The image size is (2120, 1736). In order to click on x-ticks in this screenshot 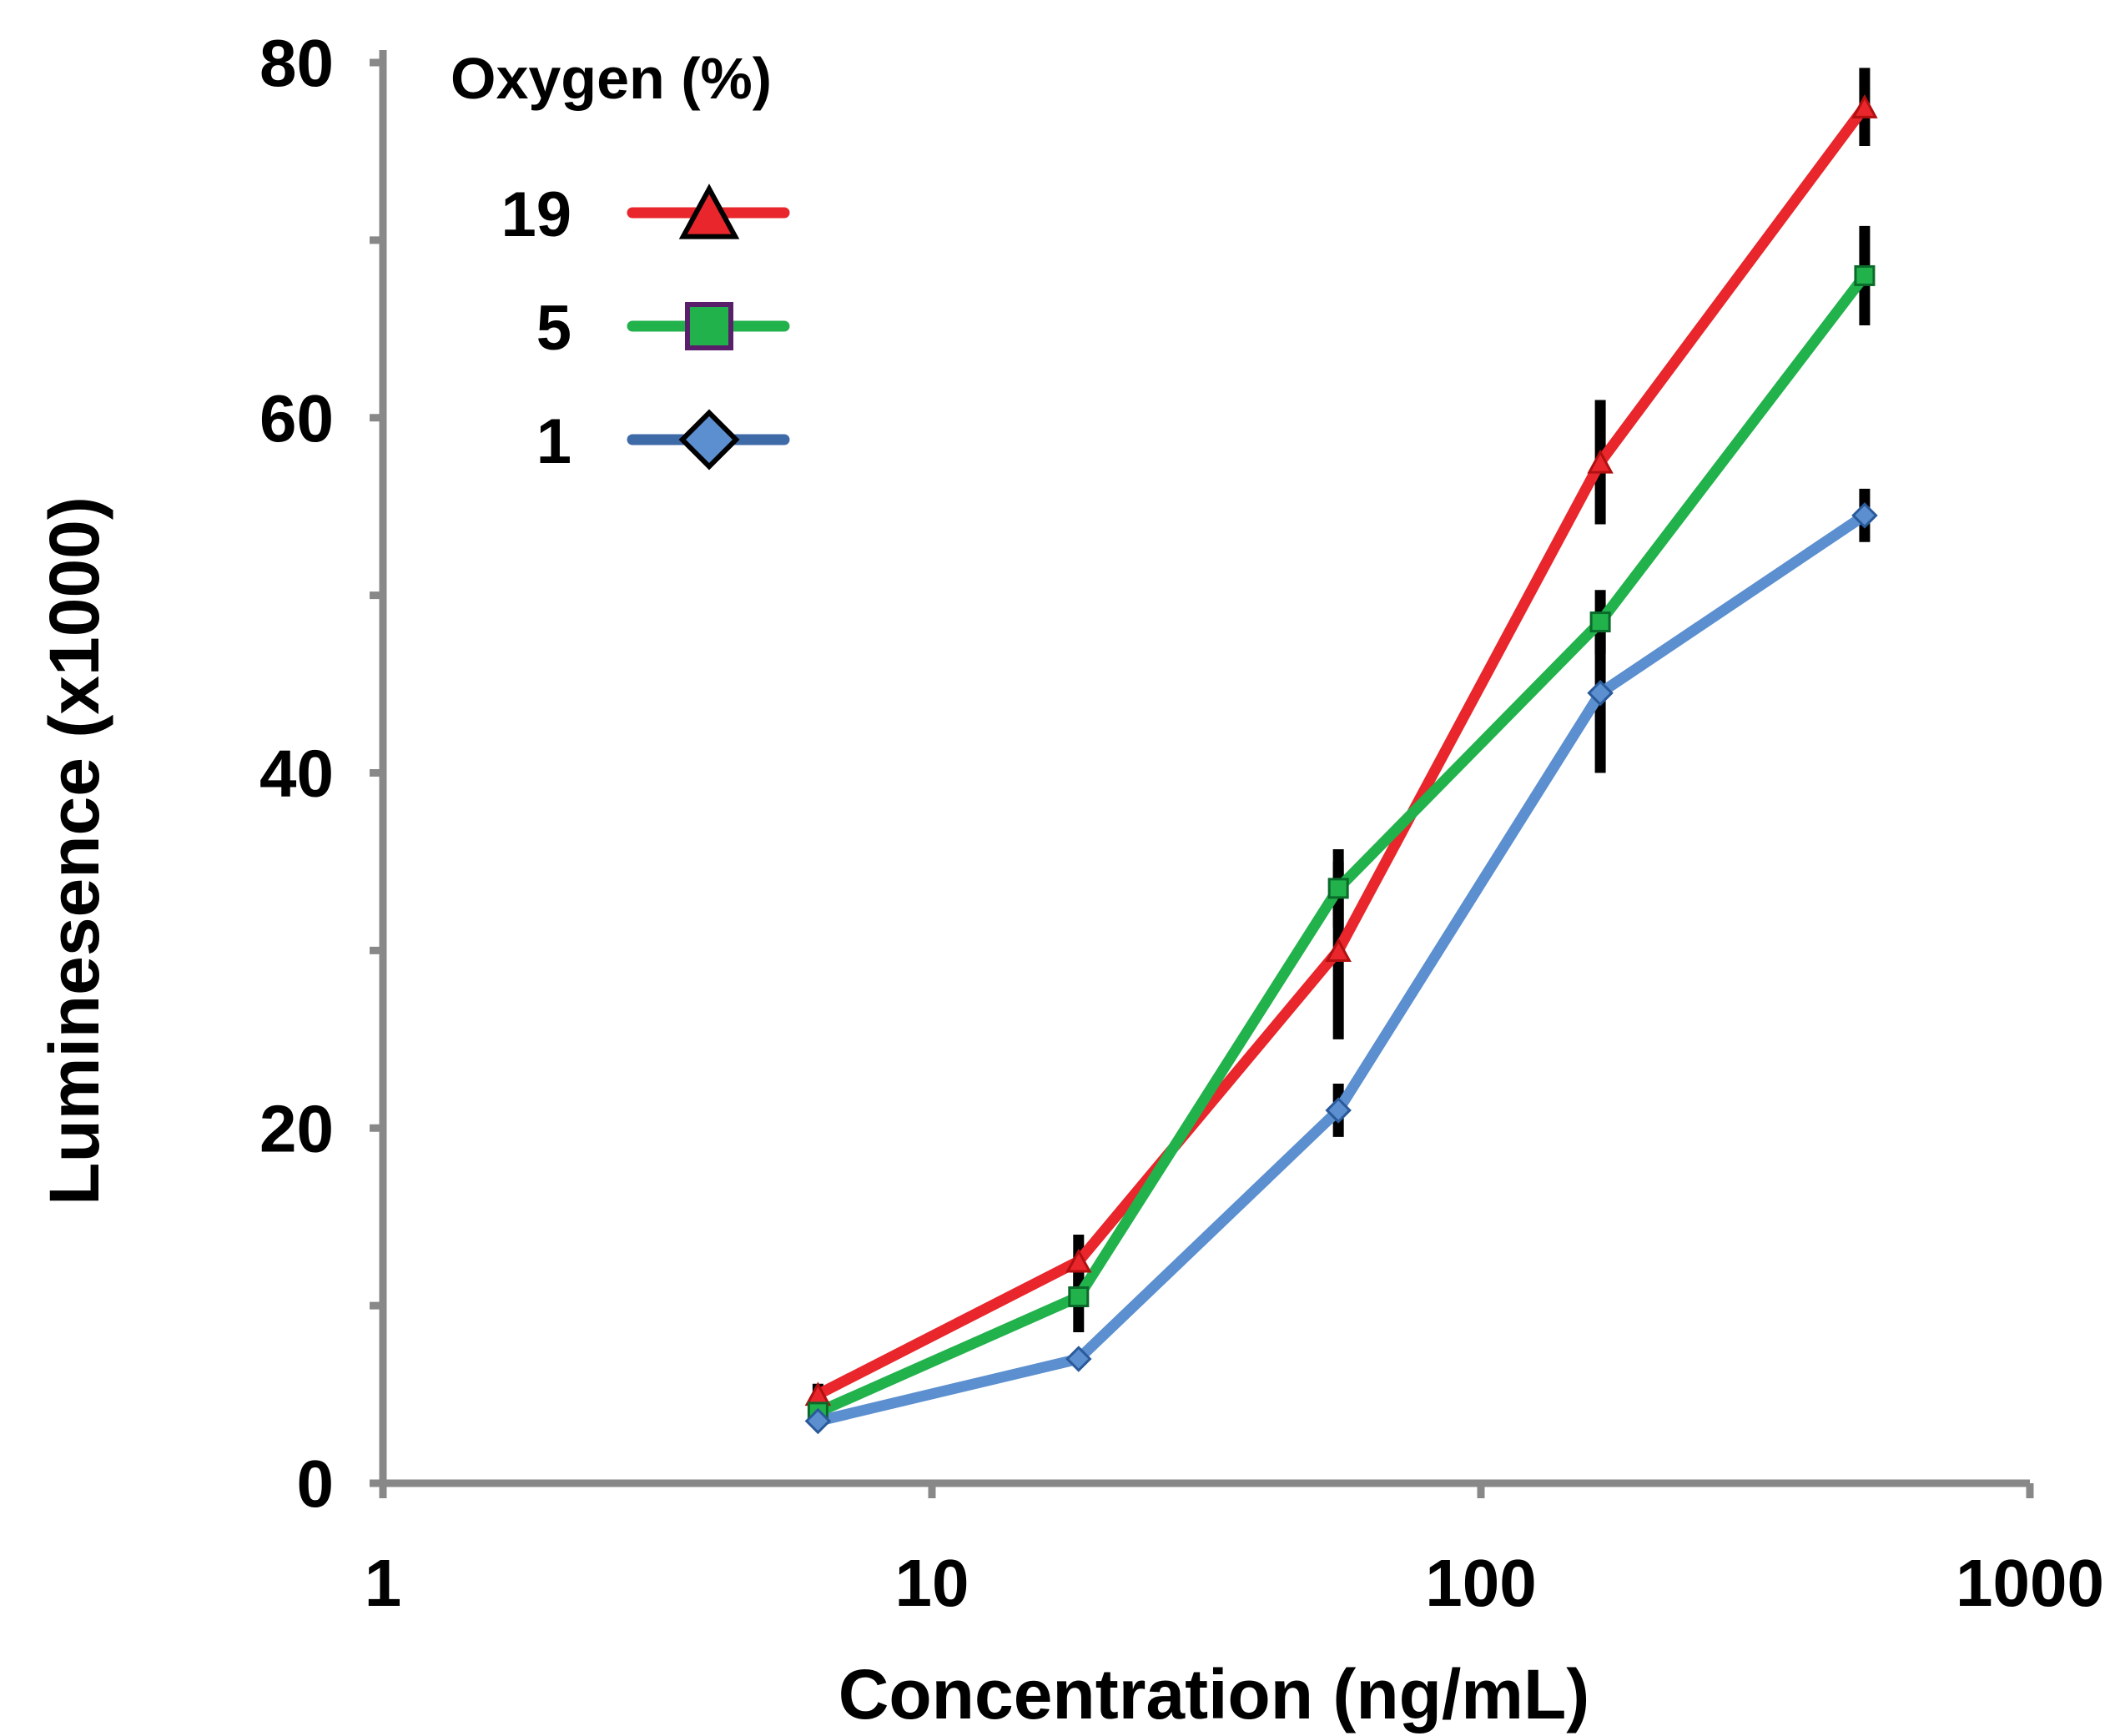, I will do `click(1207, 1490)`.